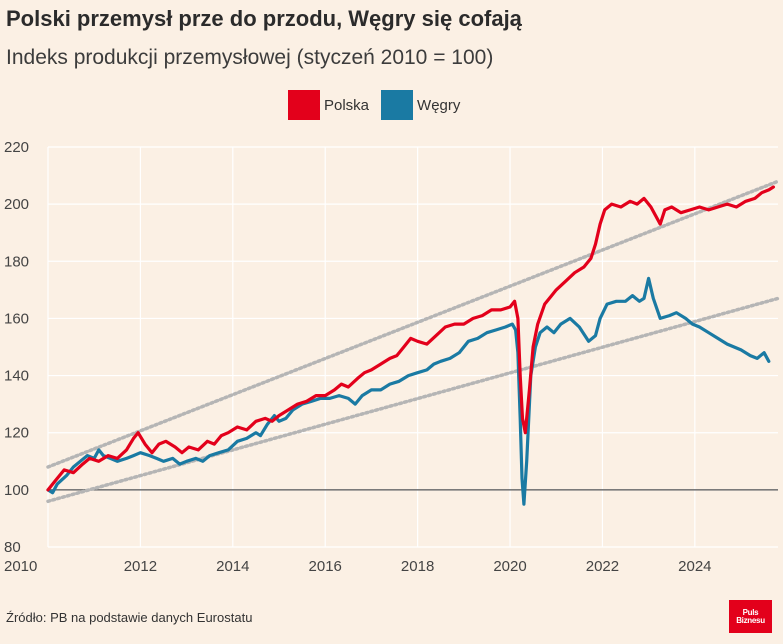  What do you see at coordinates (16, 261) in the screenshot?
I see `y-tick-label: 180` at bounding box center [16, 261].